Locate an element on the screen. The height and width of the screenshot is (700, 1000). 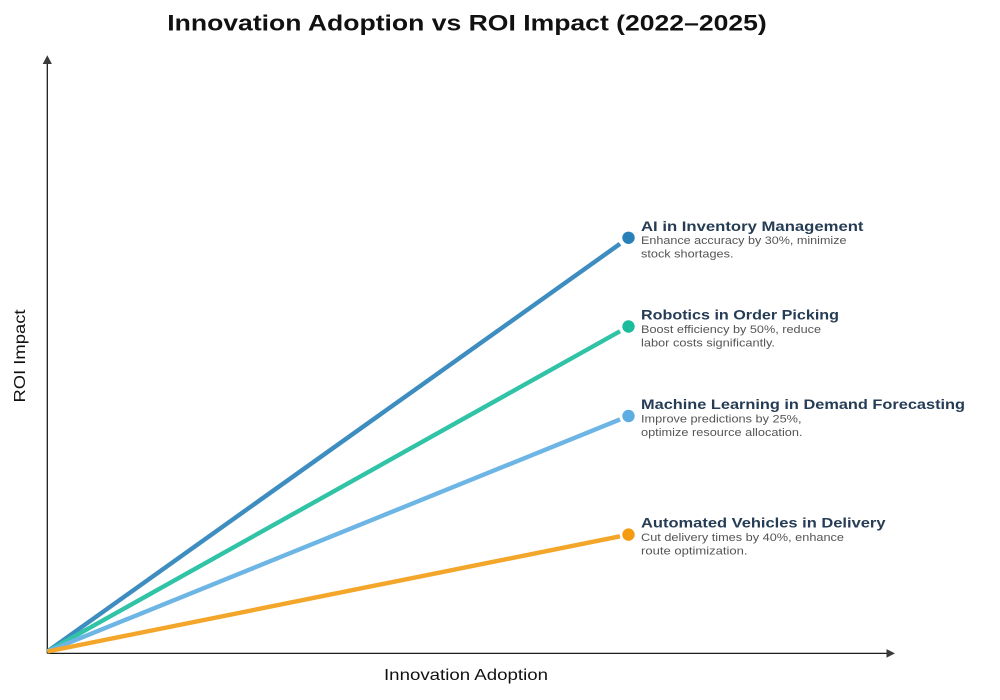
svg-text: optimize resource allocation. is located at coordinates (722, 433).